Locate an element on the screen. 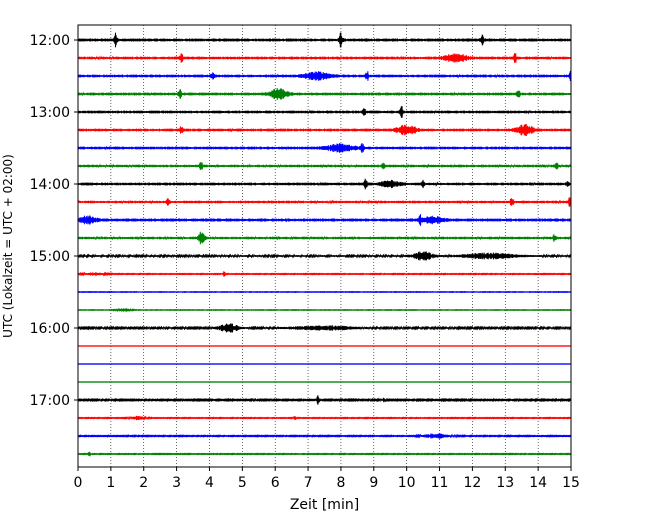  x-tick-label: 1 is located at coordinates (110, 483).